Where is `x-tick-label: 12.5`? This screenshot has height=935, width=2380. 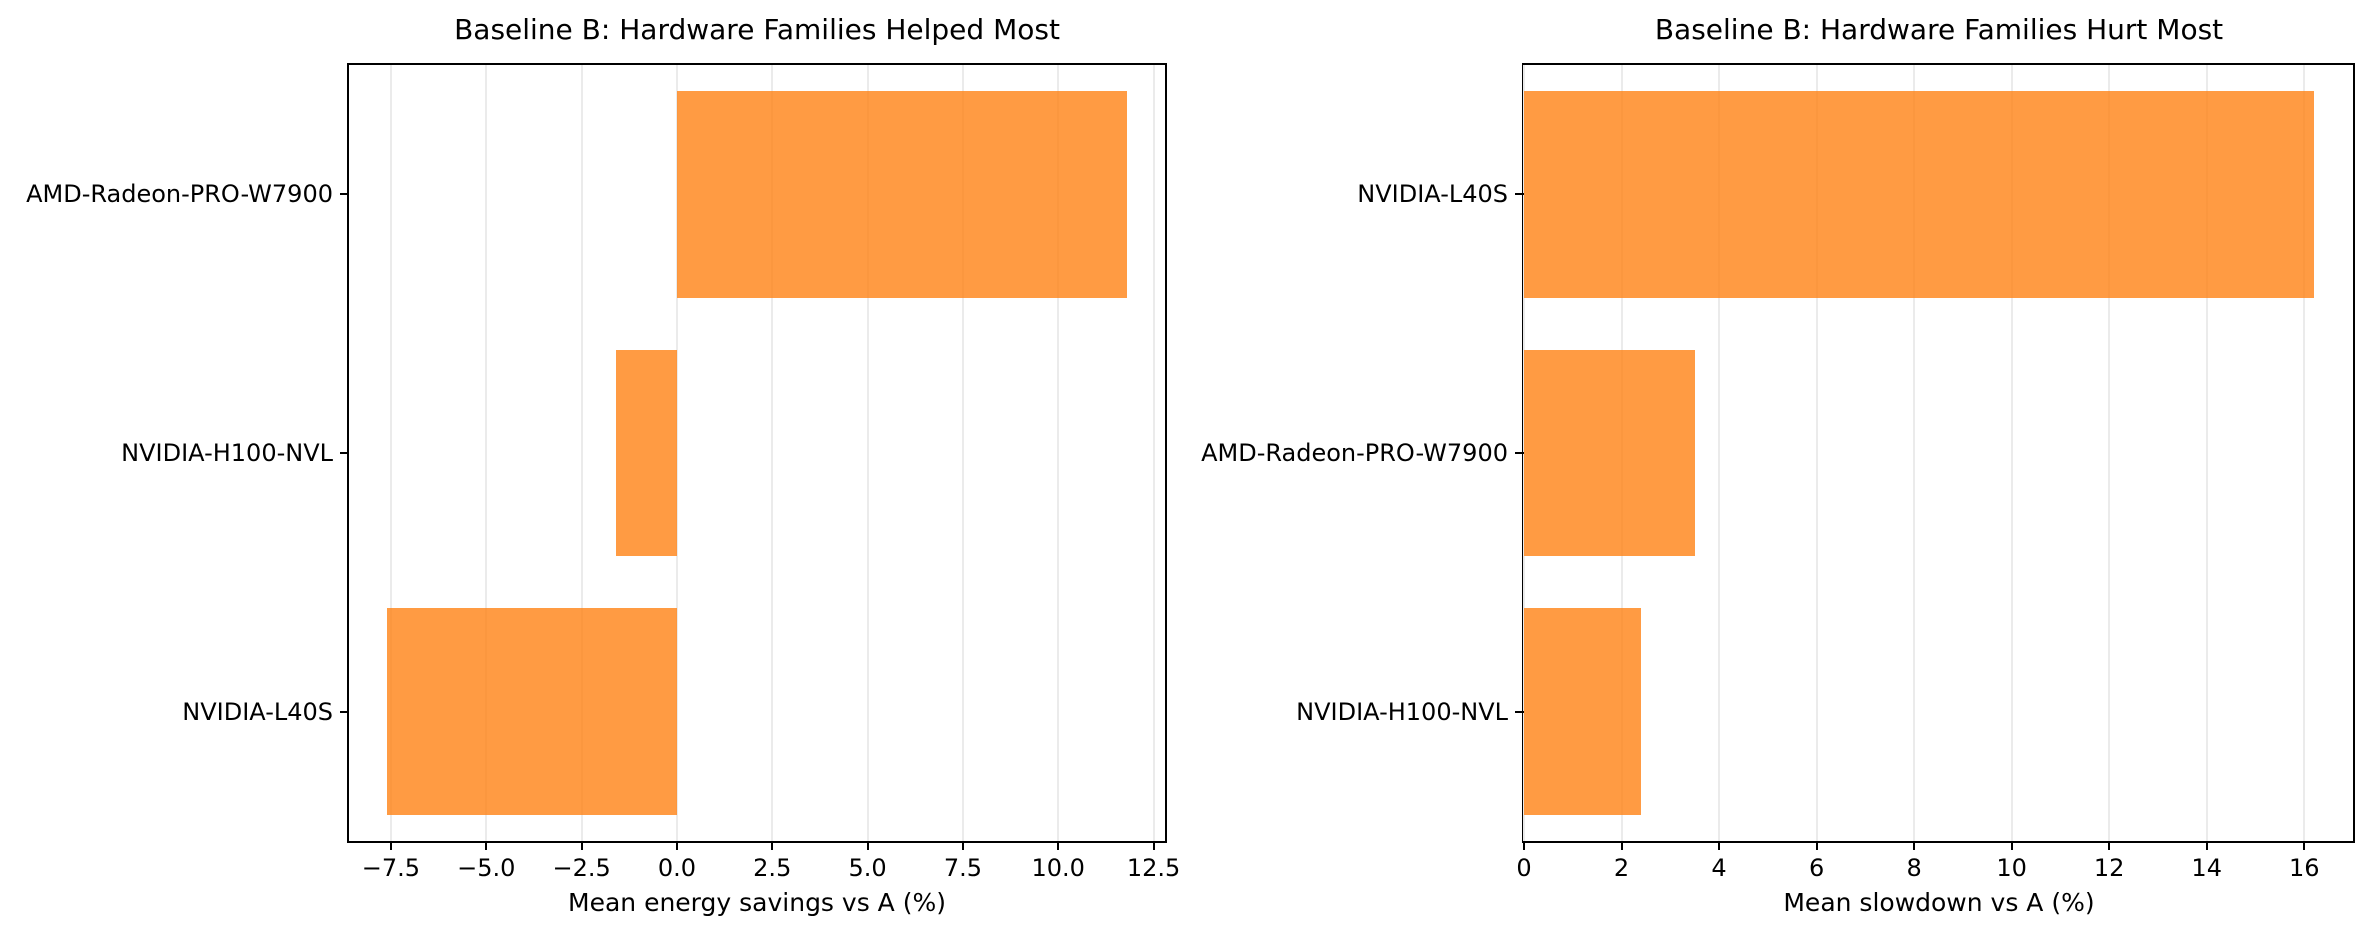
x-tick-label: 12.5 is located at coordinates (1153, 868).